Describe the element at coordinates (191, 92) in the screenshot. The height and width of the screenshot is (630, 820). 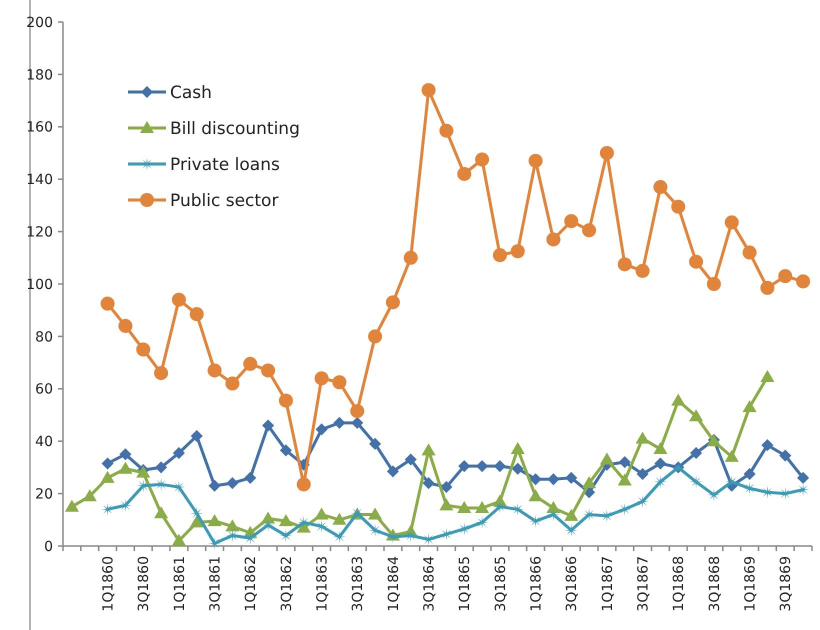
I see `legend-label: Cash` at that location.